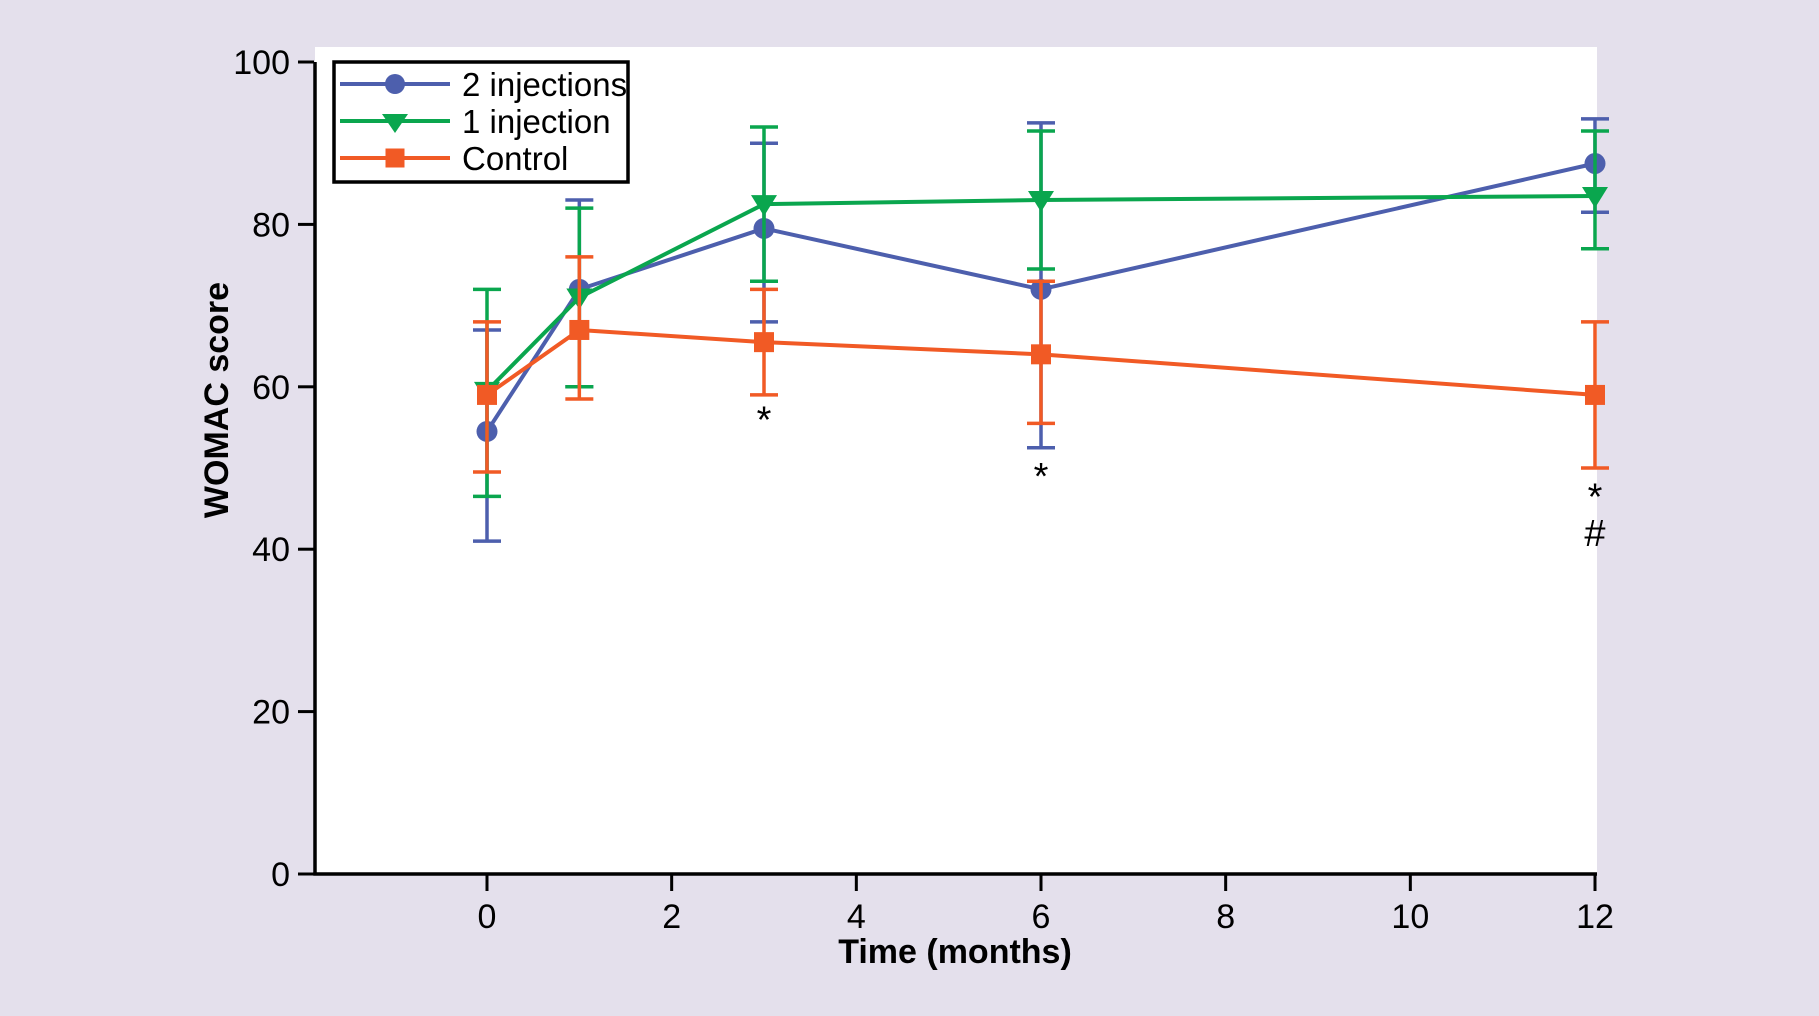 The height and width of the screenshot is (1016, 1819). I want to click on x-tick-label: 2, so click(671, 917).